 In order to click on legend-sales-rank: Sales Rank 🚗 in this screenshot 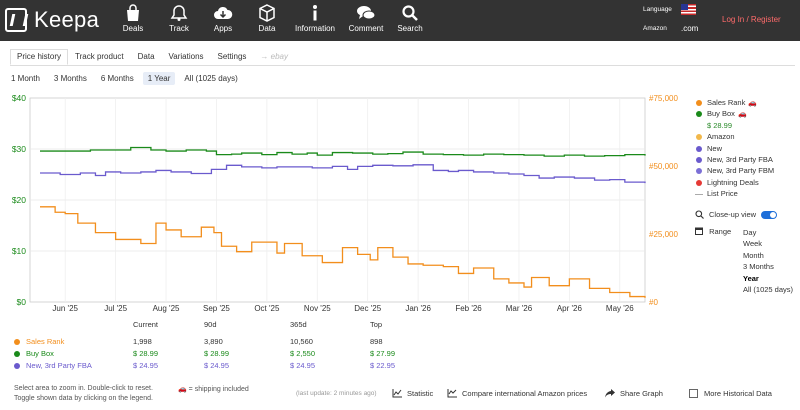, I will do `click(734, 103)`.